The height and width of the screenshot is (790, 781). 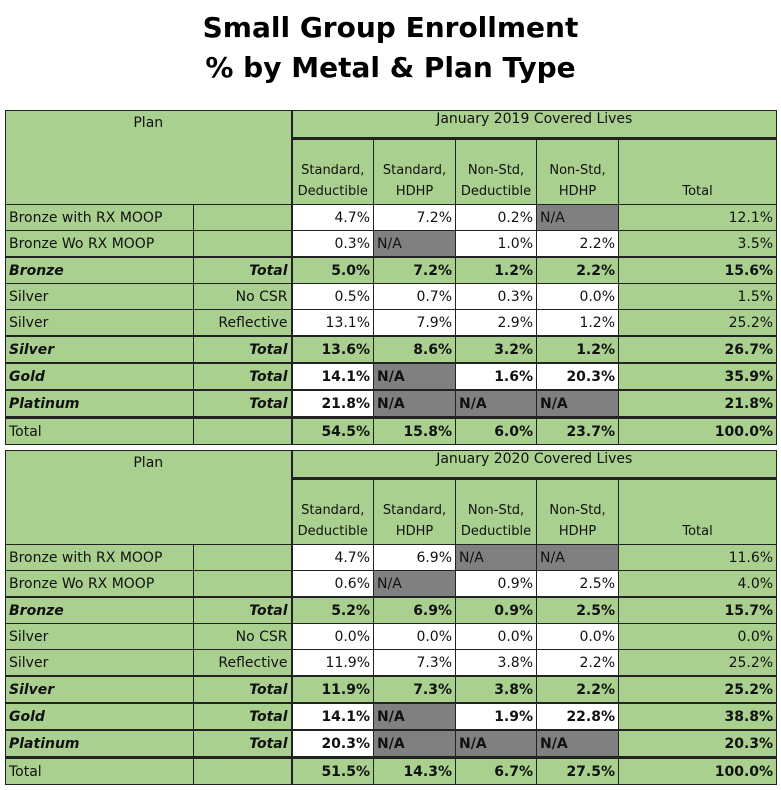 I want to click on table-row: Silver Reflective 11.9% 7.3% 3.8% 2.2% 25.2%, so click(x=391, y=663).